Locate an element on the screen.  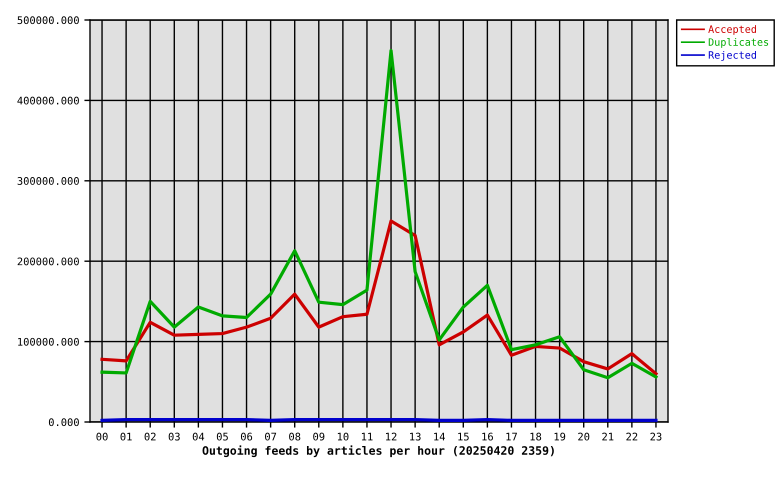
x-tick-label: 16 is located at coordinates (487, 436).